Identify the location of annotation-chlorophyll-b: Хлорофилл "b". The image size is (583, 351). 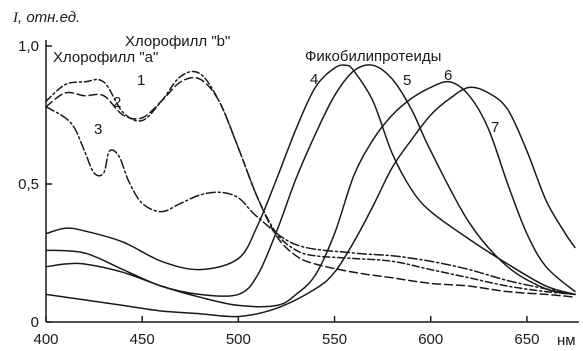
(177, 41).